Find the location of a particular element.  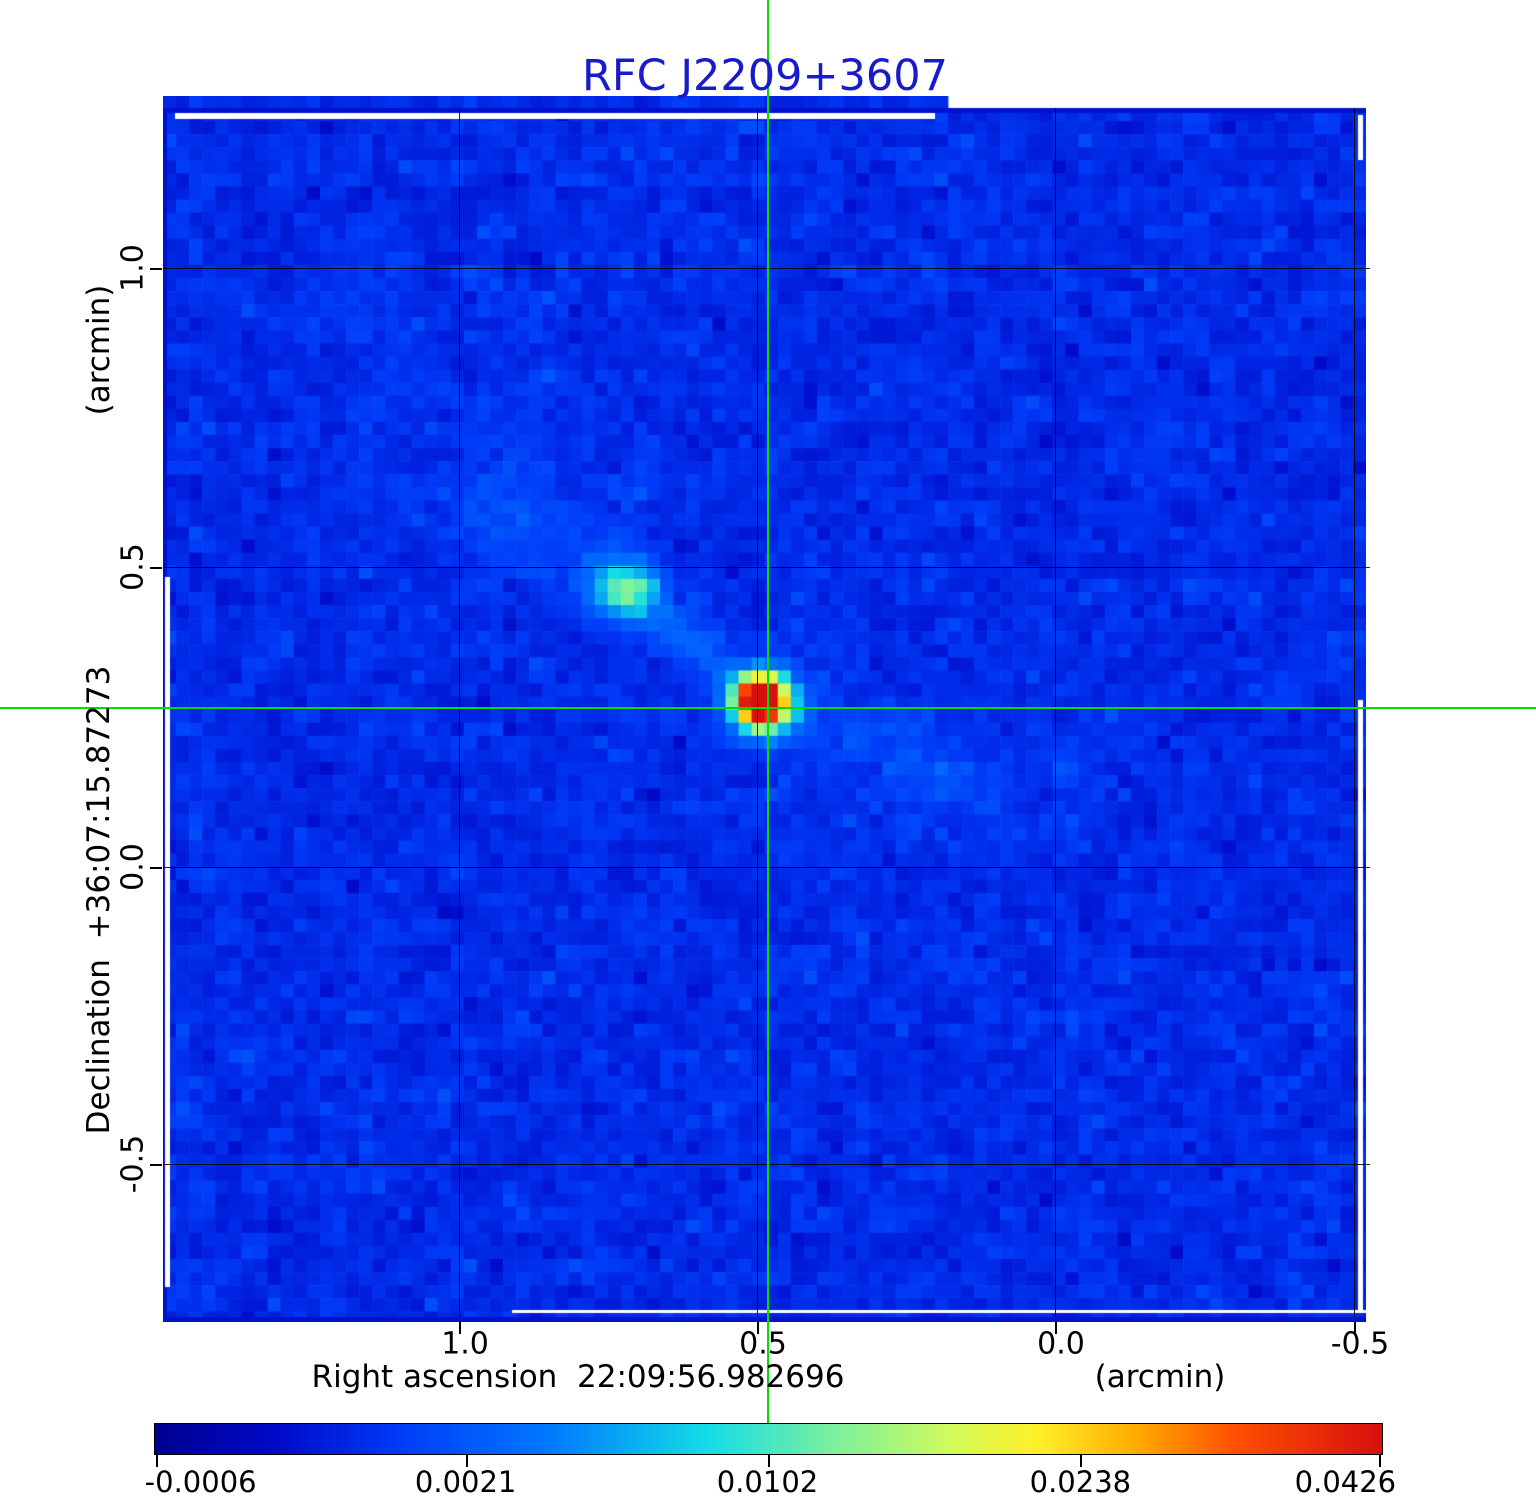

grid-line-dec-0.0 is located at coordinates (766, 867).